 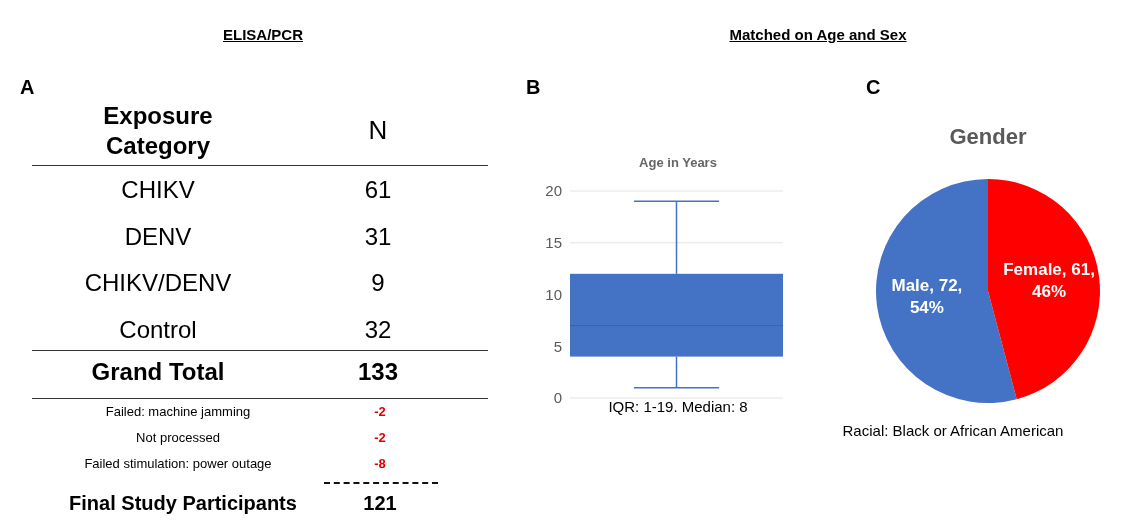 What do you see at coordinates (988, 137) in the screenshot?
I see `chart-title: Gender` at bounding box center [988, 137].